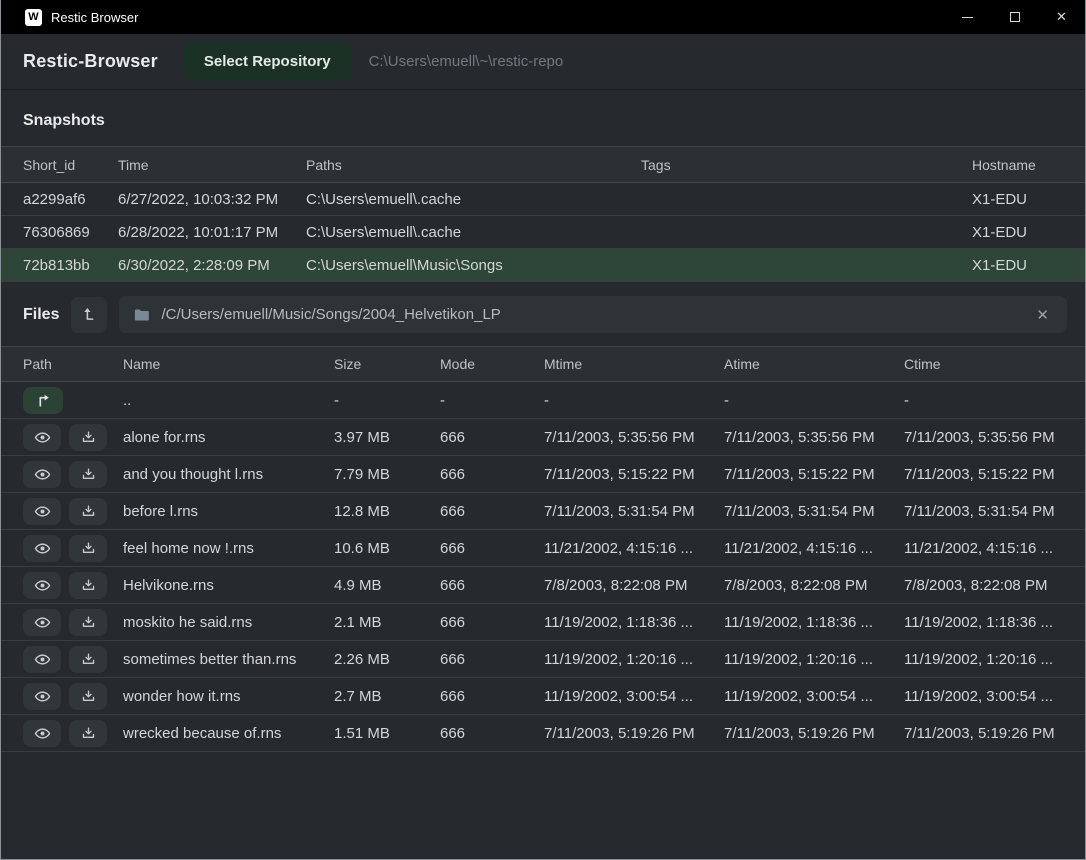  What do you see at coordinates (1061, 17) in the screenshot?
I see `close-button: ✕` at bounding box center [1061, 17].